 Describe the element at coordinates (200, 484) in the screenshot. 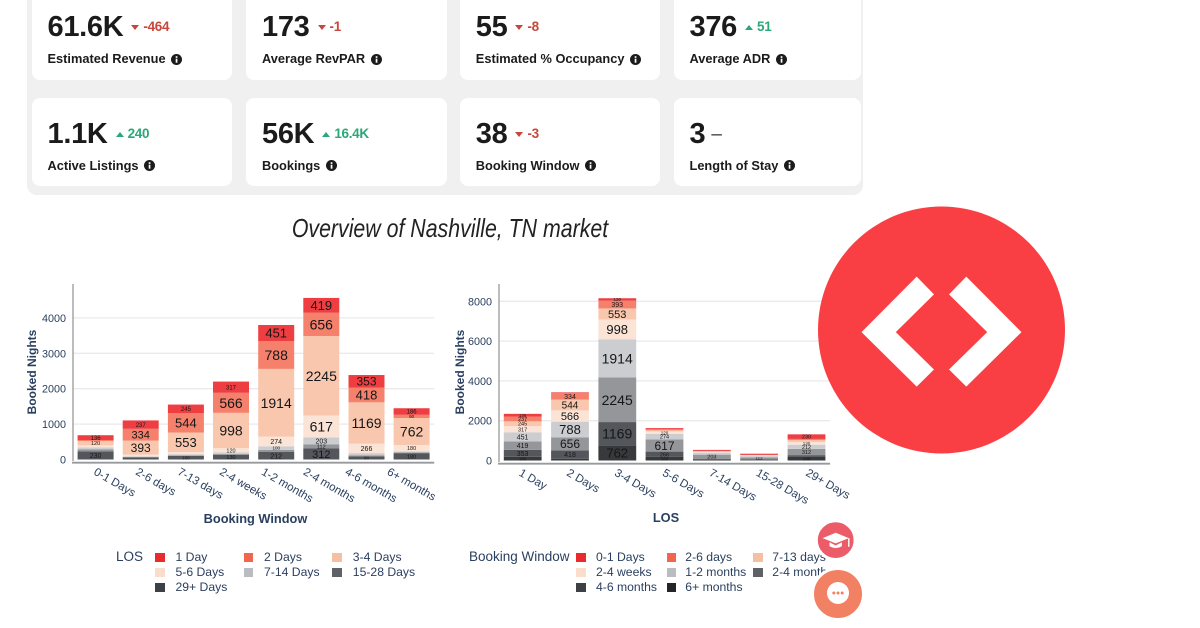

I see `svg-text: 7-13 days` at that location.